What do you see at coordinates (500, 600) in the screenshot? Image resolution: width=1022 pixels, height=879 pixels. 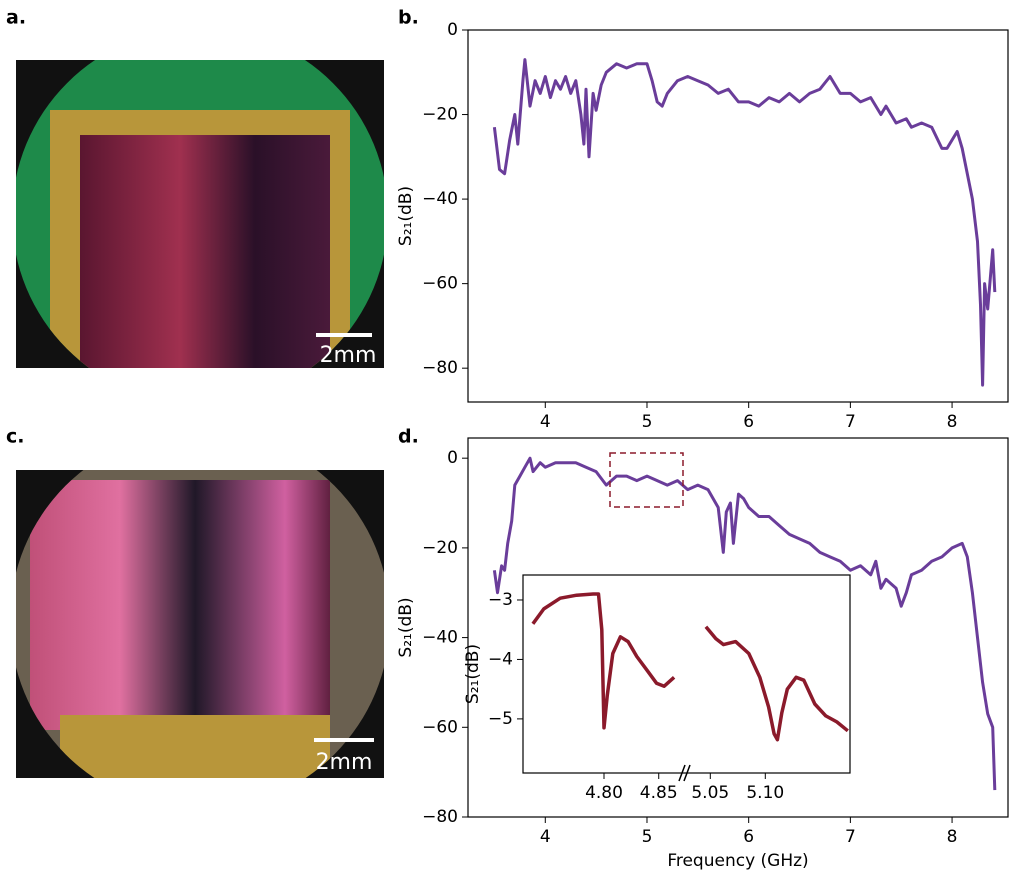 I see `y-tick-label: −3` at bounding box center [500, 600].